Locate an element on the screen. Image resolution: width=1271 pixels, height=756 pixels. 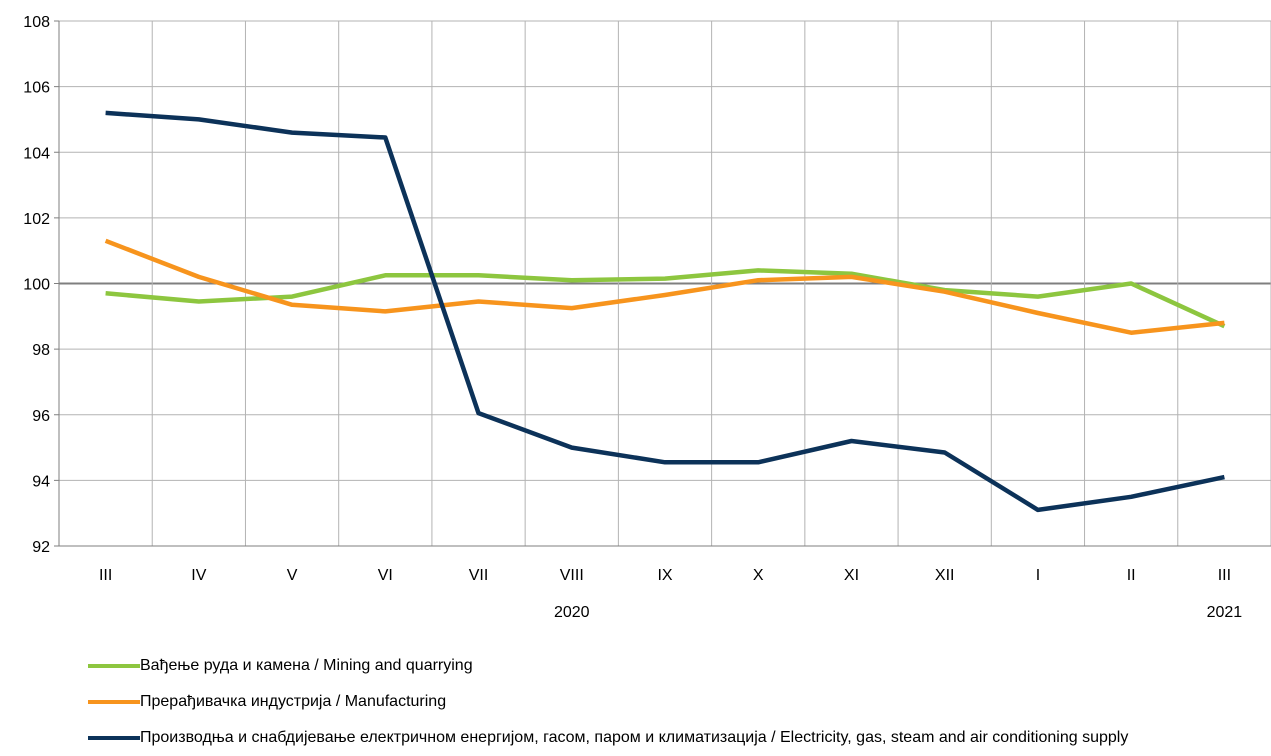
y-tick-label: 92 is located at coordinates (41, 547).